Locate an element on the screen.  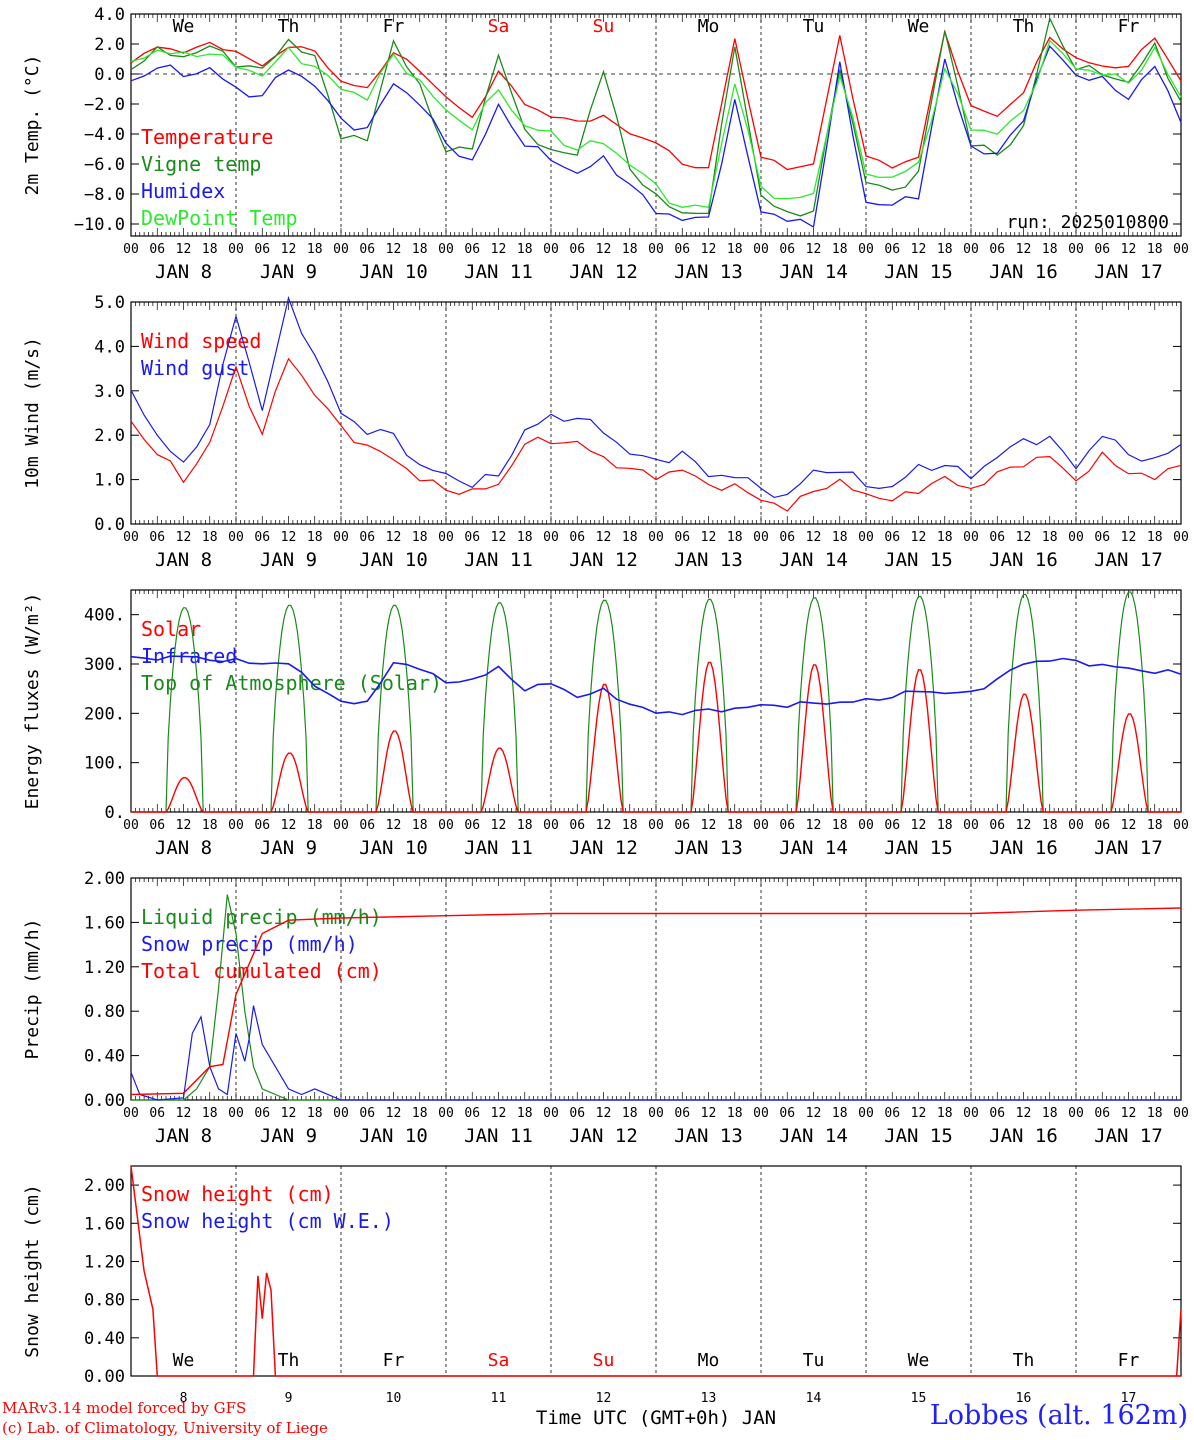
legend-wind-gust: Wind gust is located at coordinates (195, 368).